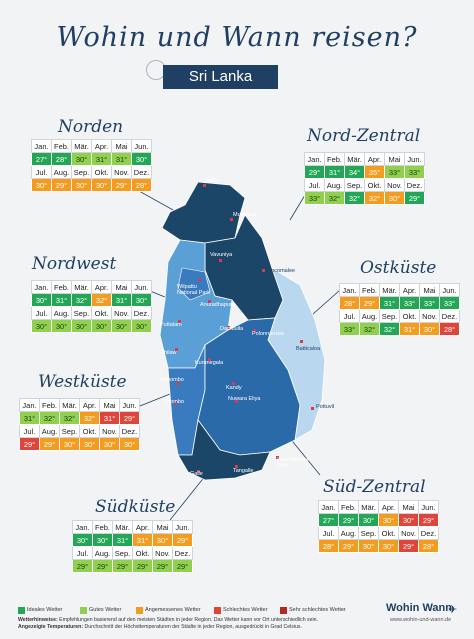 Image resolution: width=474 pixels, height=639 pixels. I want to click on region-title-suedzentral: Süd-Zentral, so click(374, 487).